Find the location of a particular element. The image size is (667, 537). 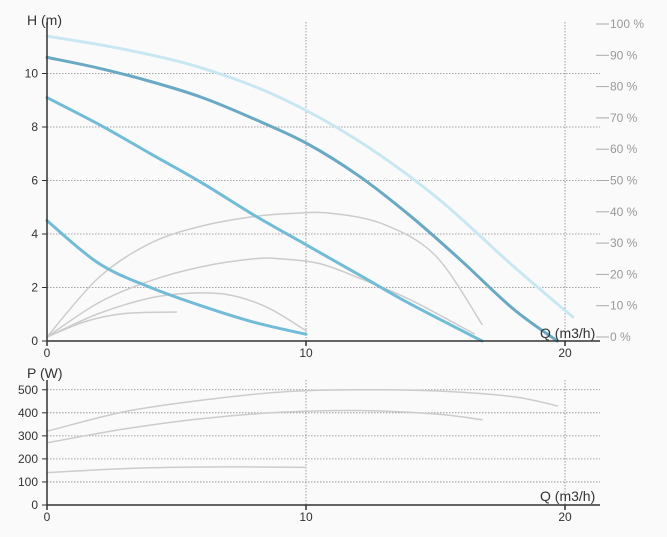

power-y-tick-label: 500 is located at coordinates (28, 390).